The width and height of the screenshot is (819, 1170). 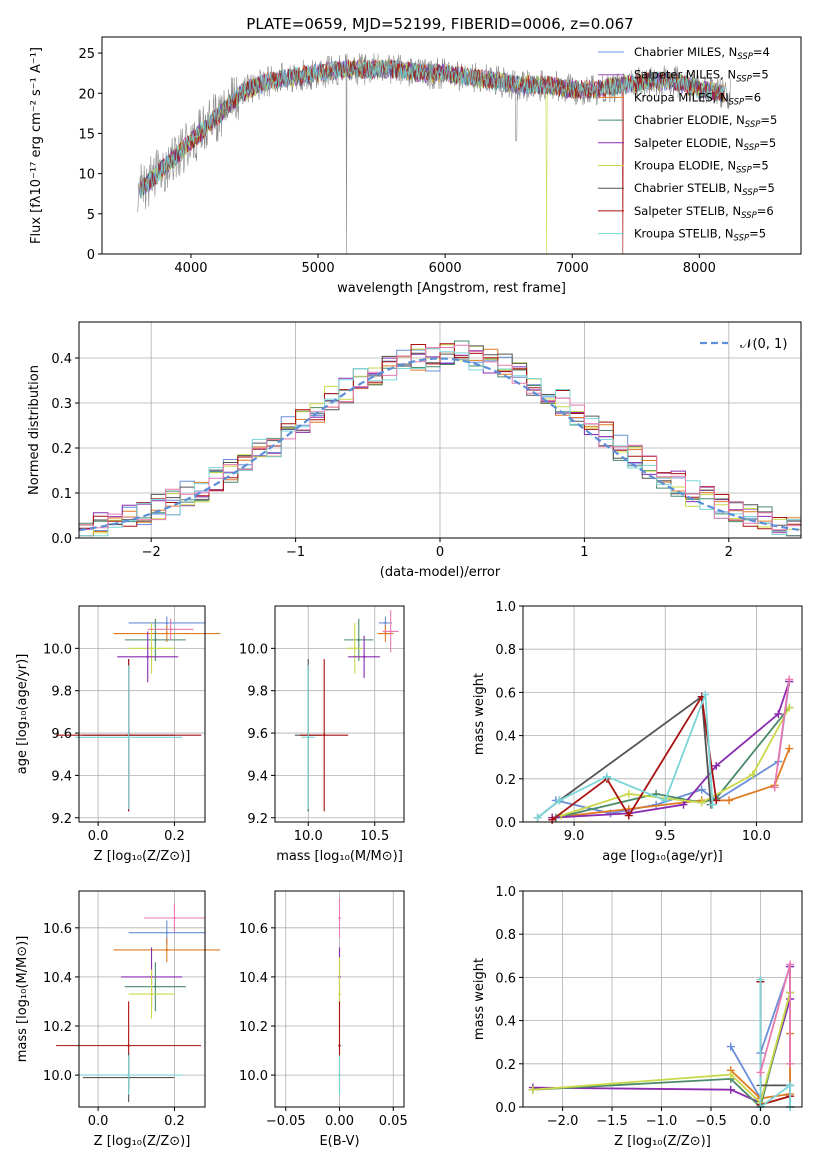 What do you see at coordinates (393, 1121) in the screenshot?
I see `x-tick-label: 0.05` at bounding box center [393, 1121].